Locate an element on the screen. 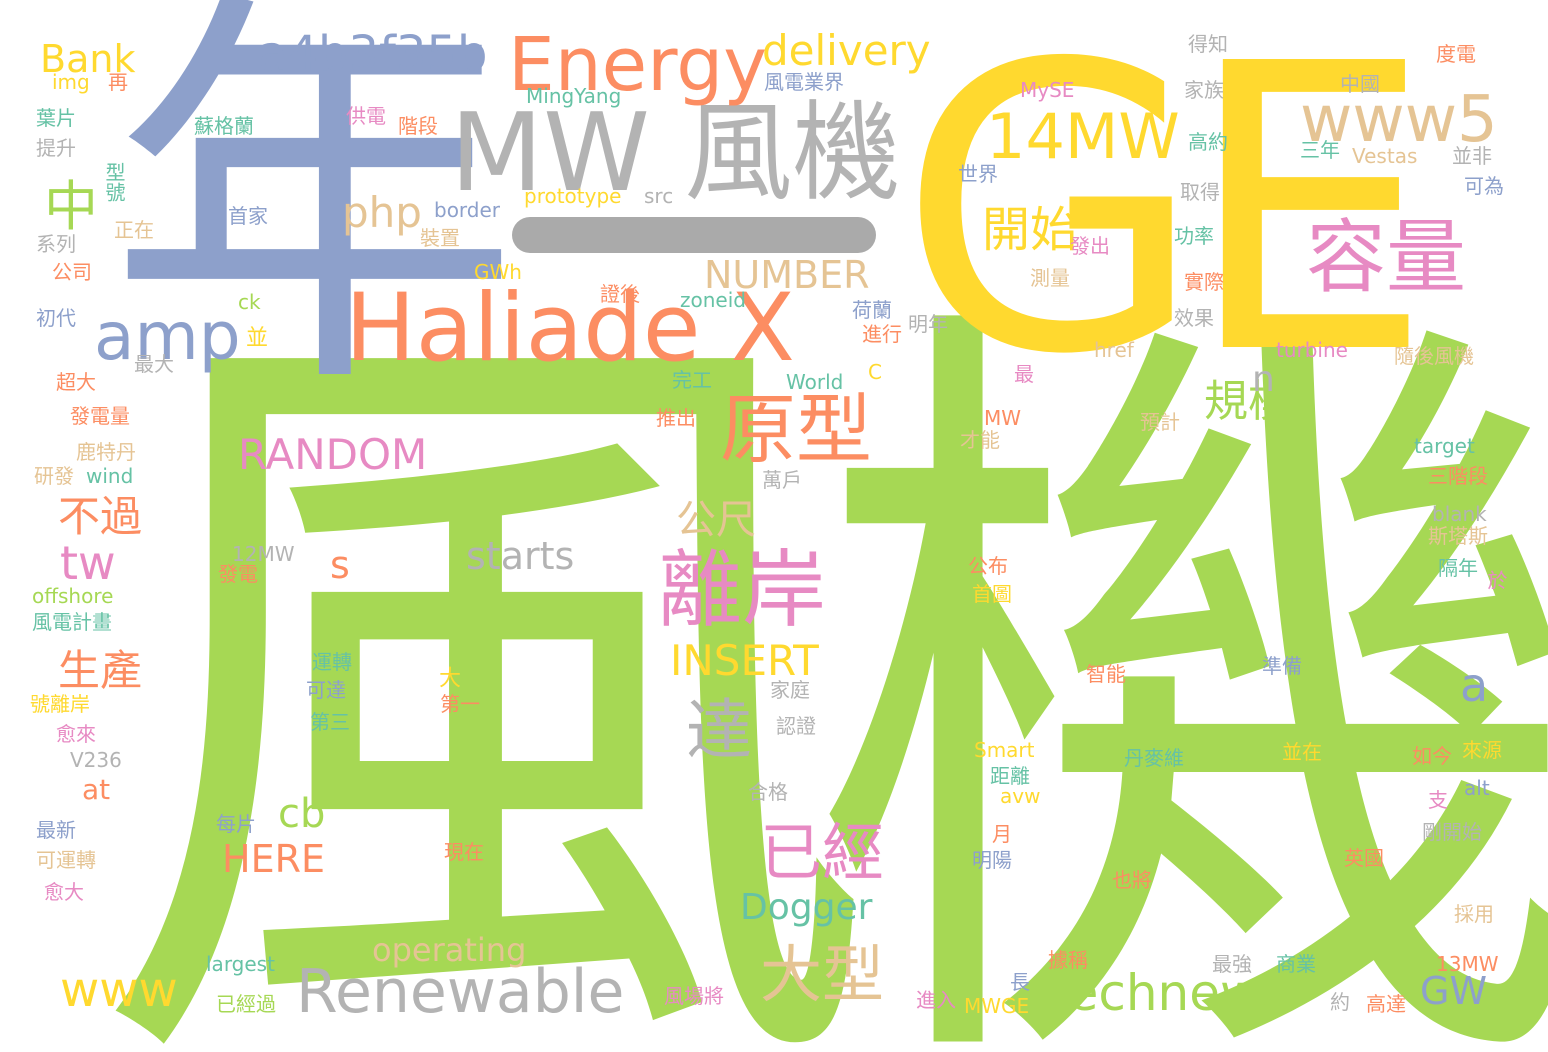 The width and height of the screenshot is (1548, 1052). dash-bar is located at coordinates (694, 235).